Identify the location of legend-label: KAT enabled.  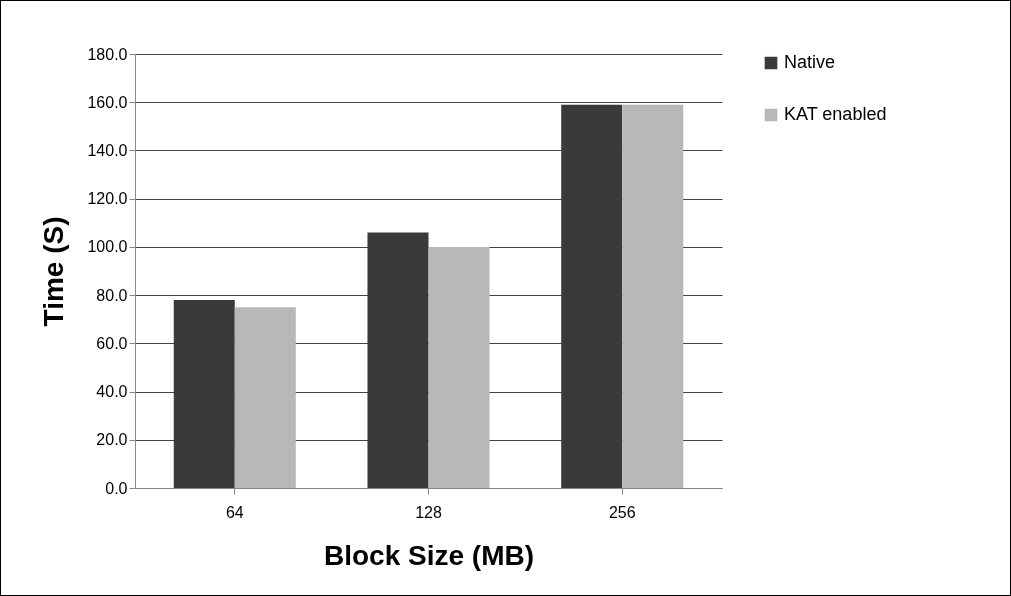
(835, 114).